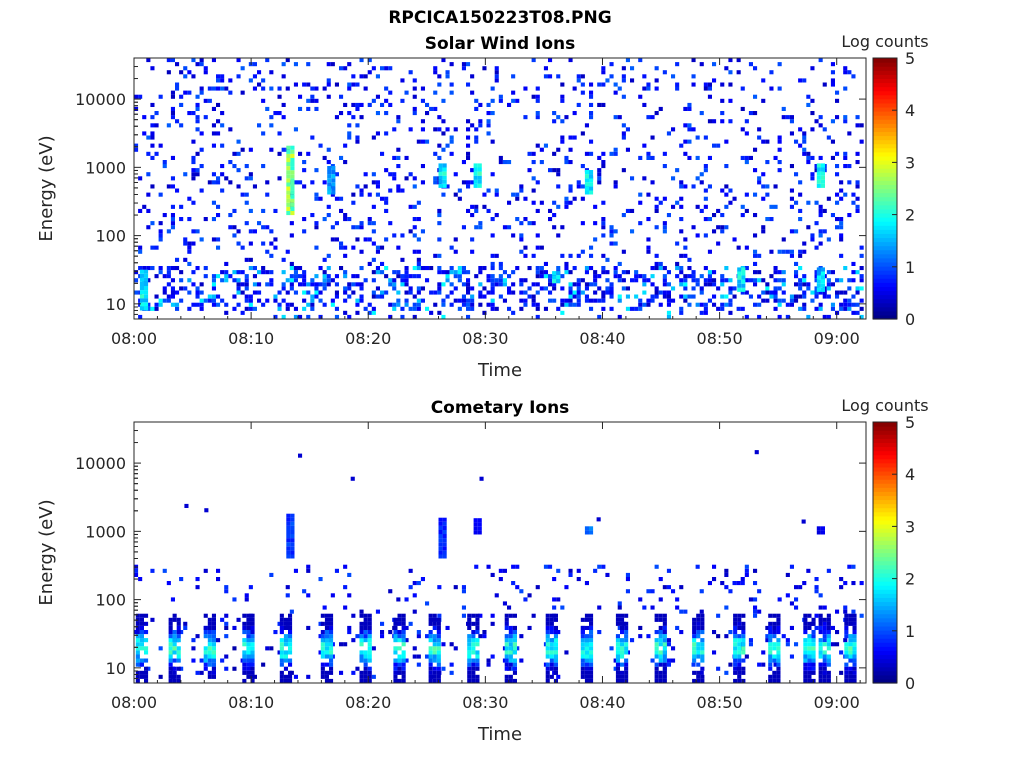  What do you see at coordinates (368, 702) in the screenshot?
I see `x-tick-label: 08:20` at bounding box center [368, 702].